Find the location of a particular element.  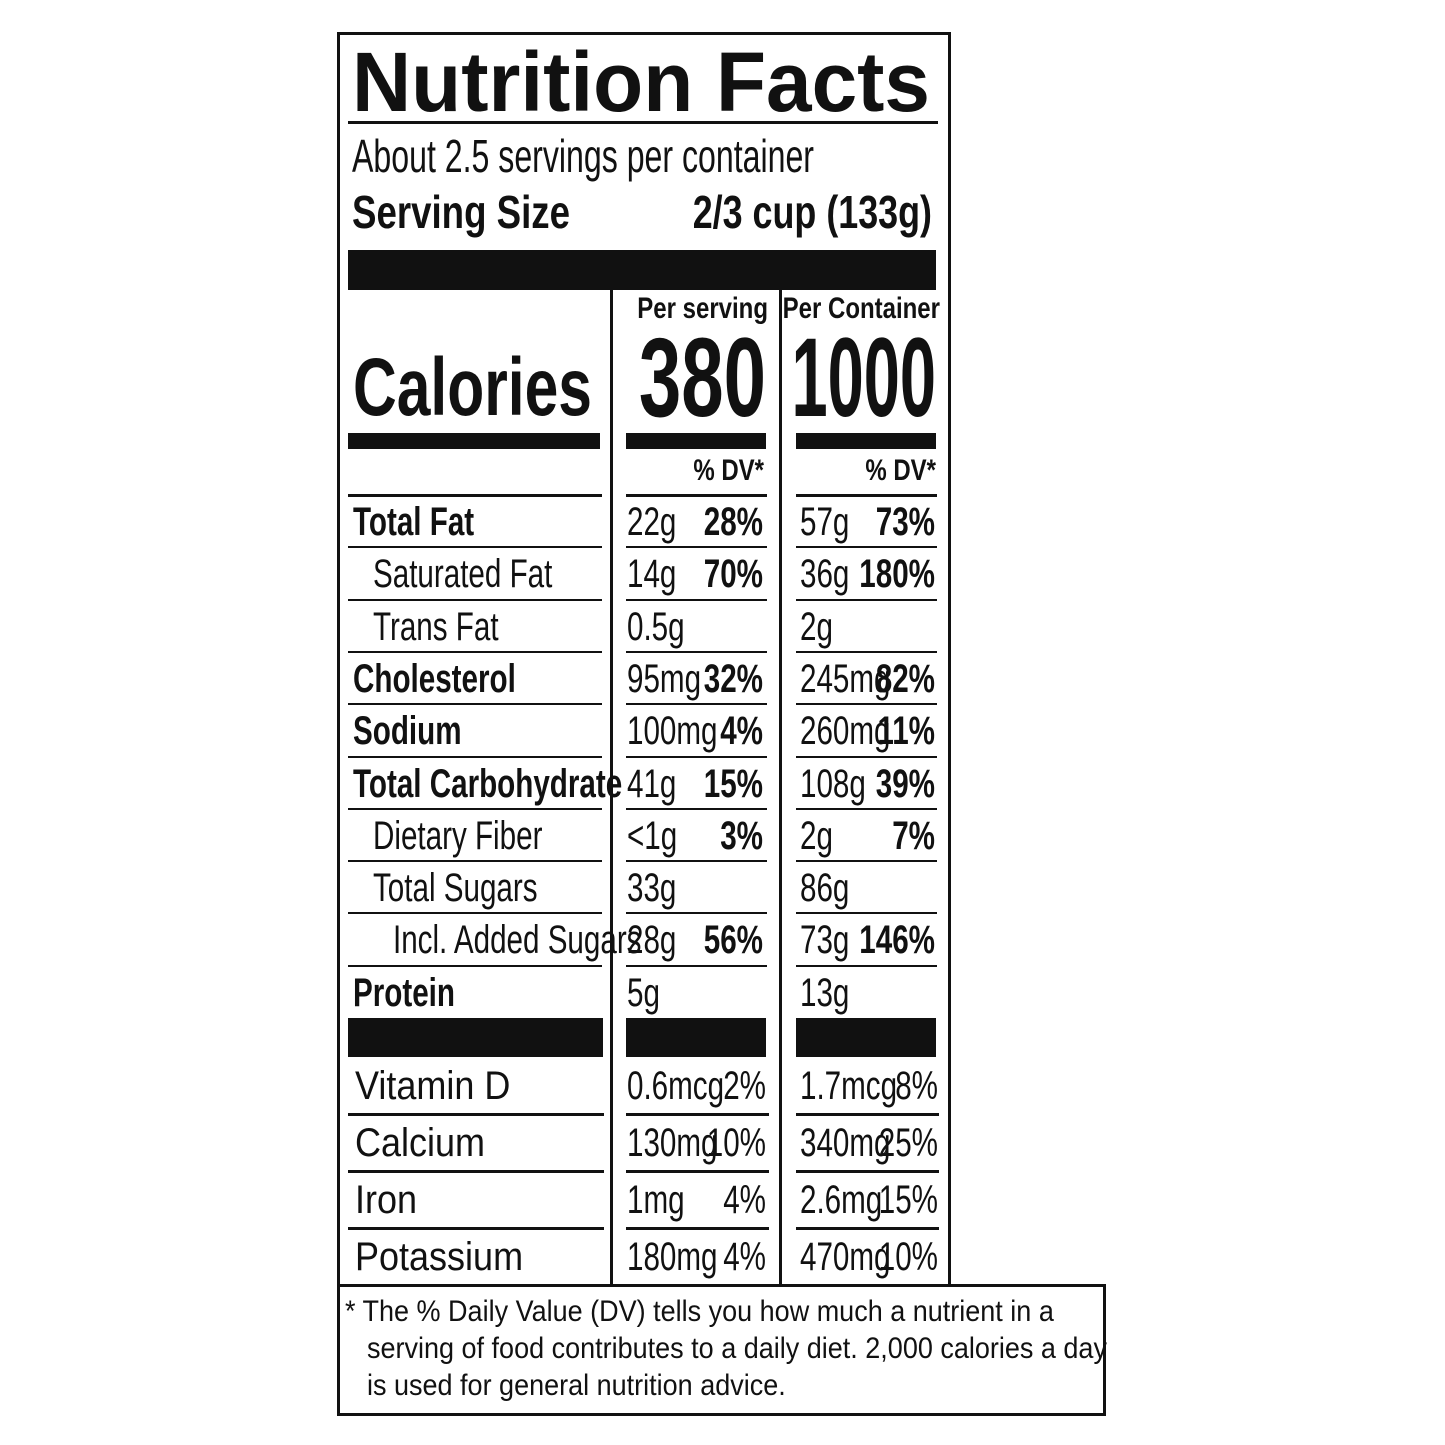

daily-value: 56% is located at coordinates (733, 940).